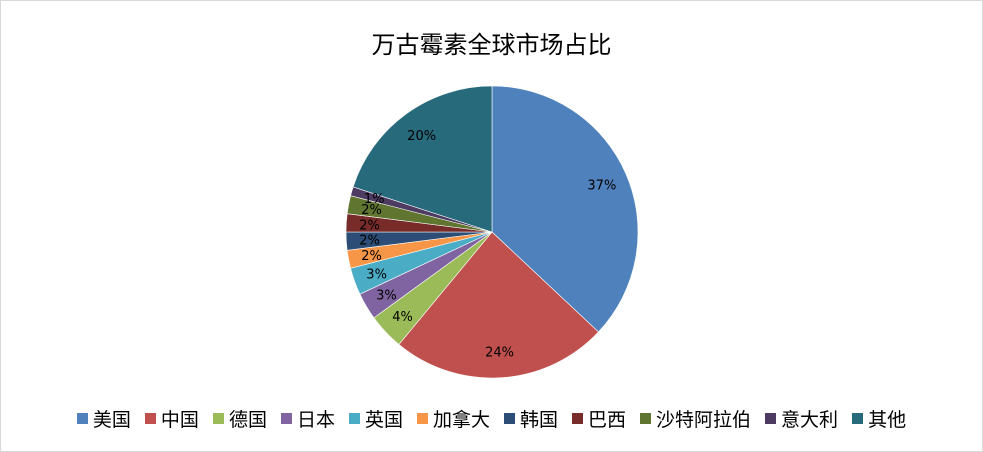 The height and width of the screenshot is (452, 983). I want to click on legend-item-3: 日本, so click(307, 418).